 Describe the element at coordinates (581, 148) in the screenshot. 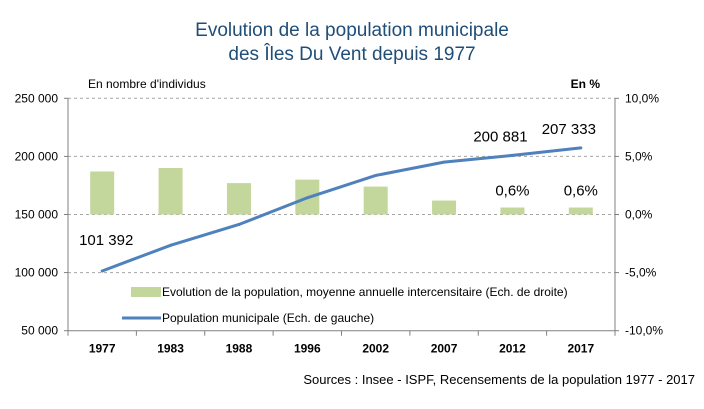

I see `line-point-2017` at that location.